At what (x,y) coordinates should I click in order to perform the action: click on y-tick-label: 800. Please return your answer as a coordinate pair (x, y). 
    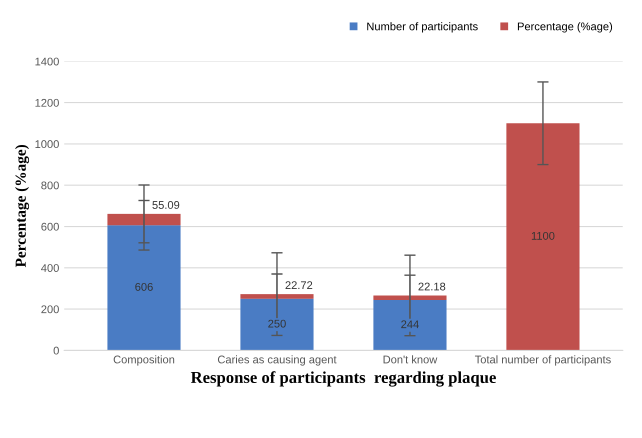
    Looking at the image, I should click on (50, 185).